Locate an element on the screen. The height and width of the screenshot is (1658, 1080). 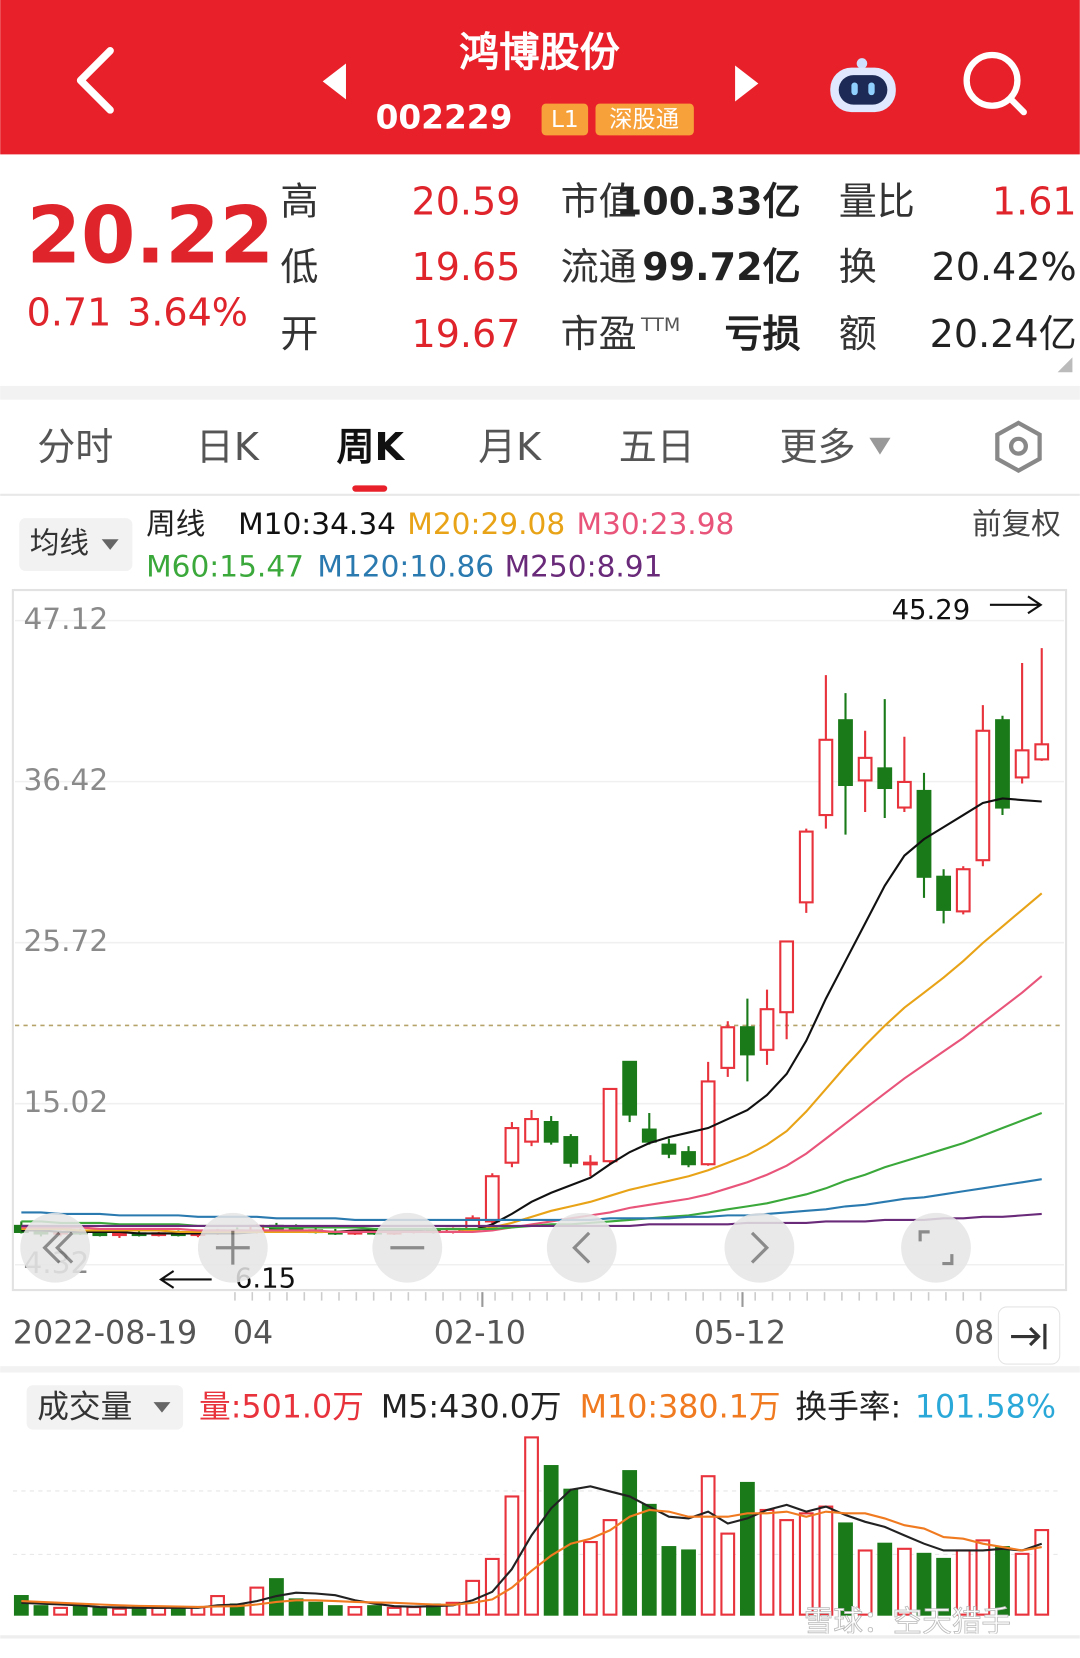
y-tick-label: 25.72 is located at coordinates (65, 941).